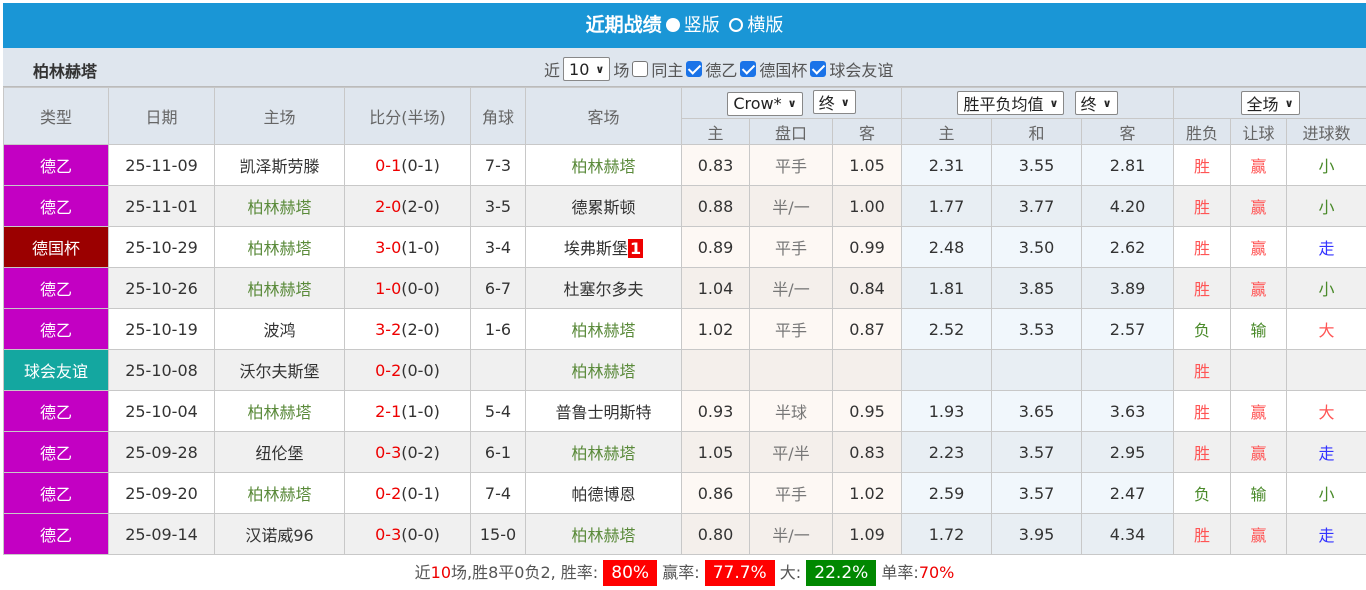 The image size is (1366, 590). What do you see at coordinates (818, 69) in the screenshot?
I see `league-checkbox-friendly` at bounding box center [818, 69].